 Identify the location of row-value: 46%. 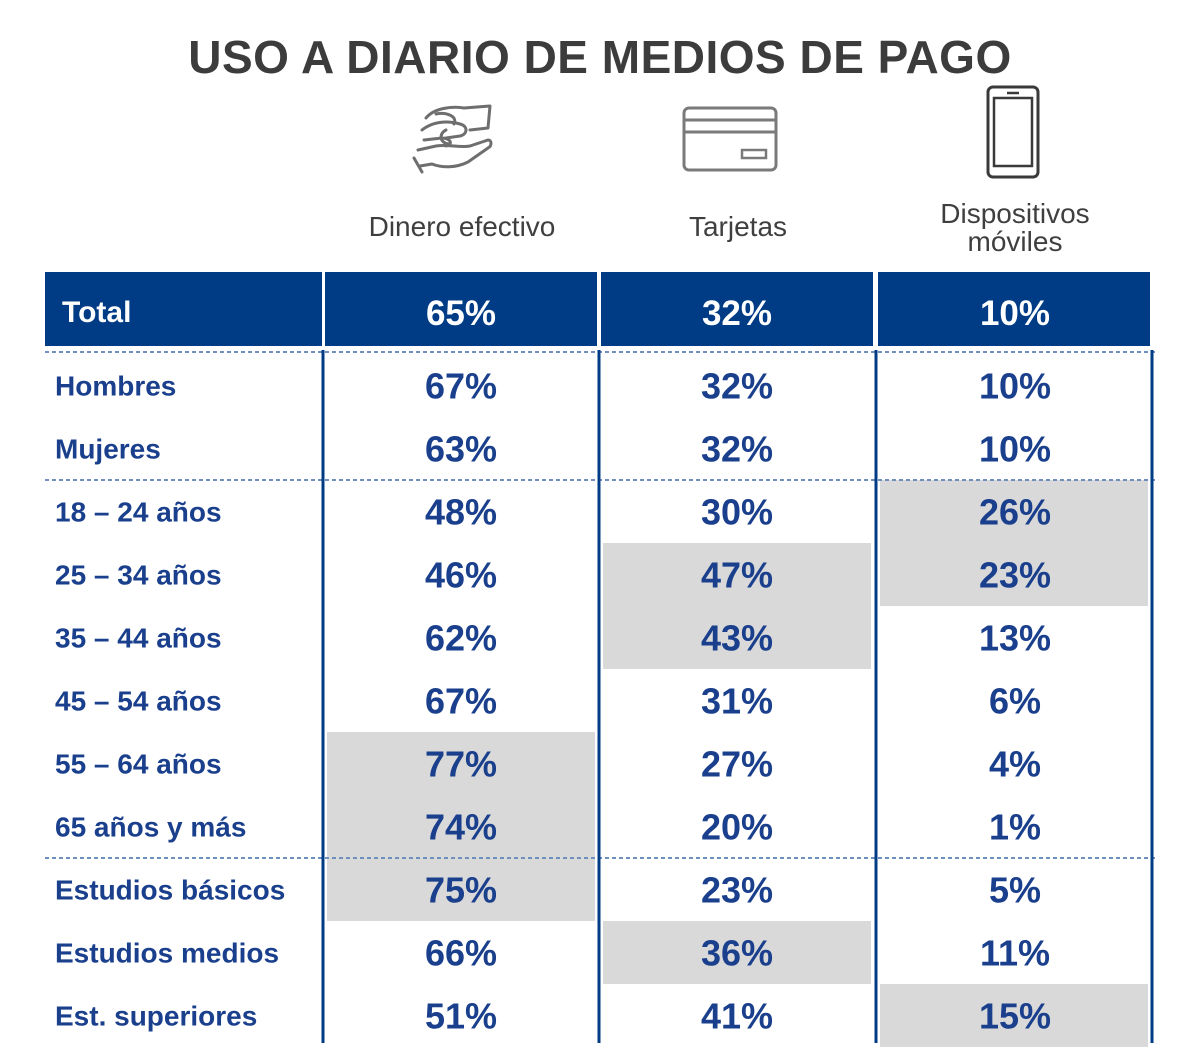
(461, 575).